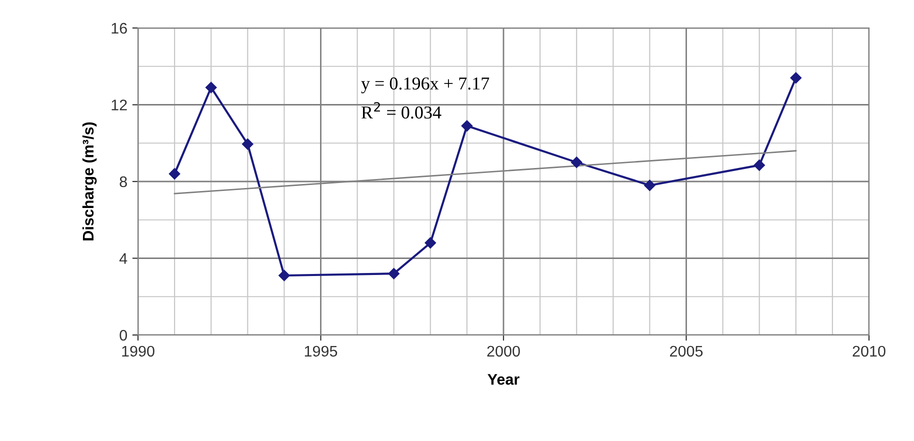  I want to click on y-tick-label: 8, so click(123, 182).